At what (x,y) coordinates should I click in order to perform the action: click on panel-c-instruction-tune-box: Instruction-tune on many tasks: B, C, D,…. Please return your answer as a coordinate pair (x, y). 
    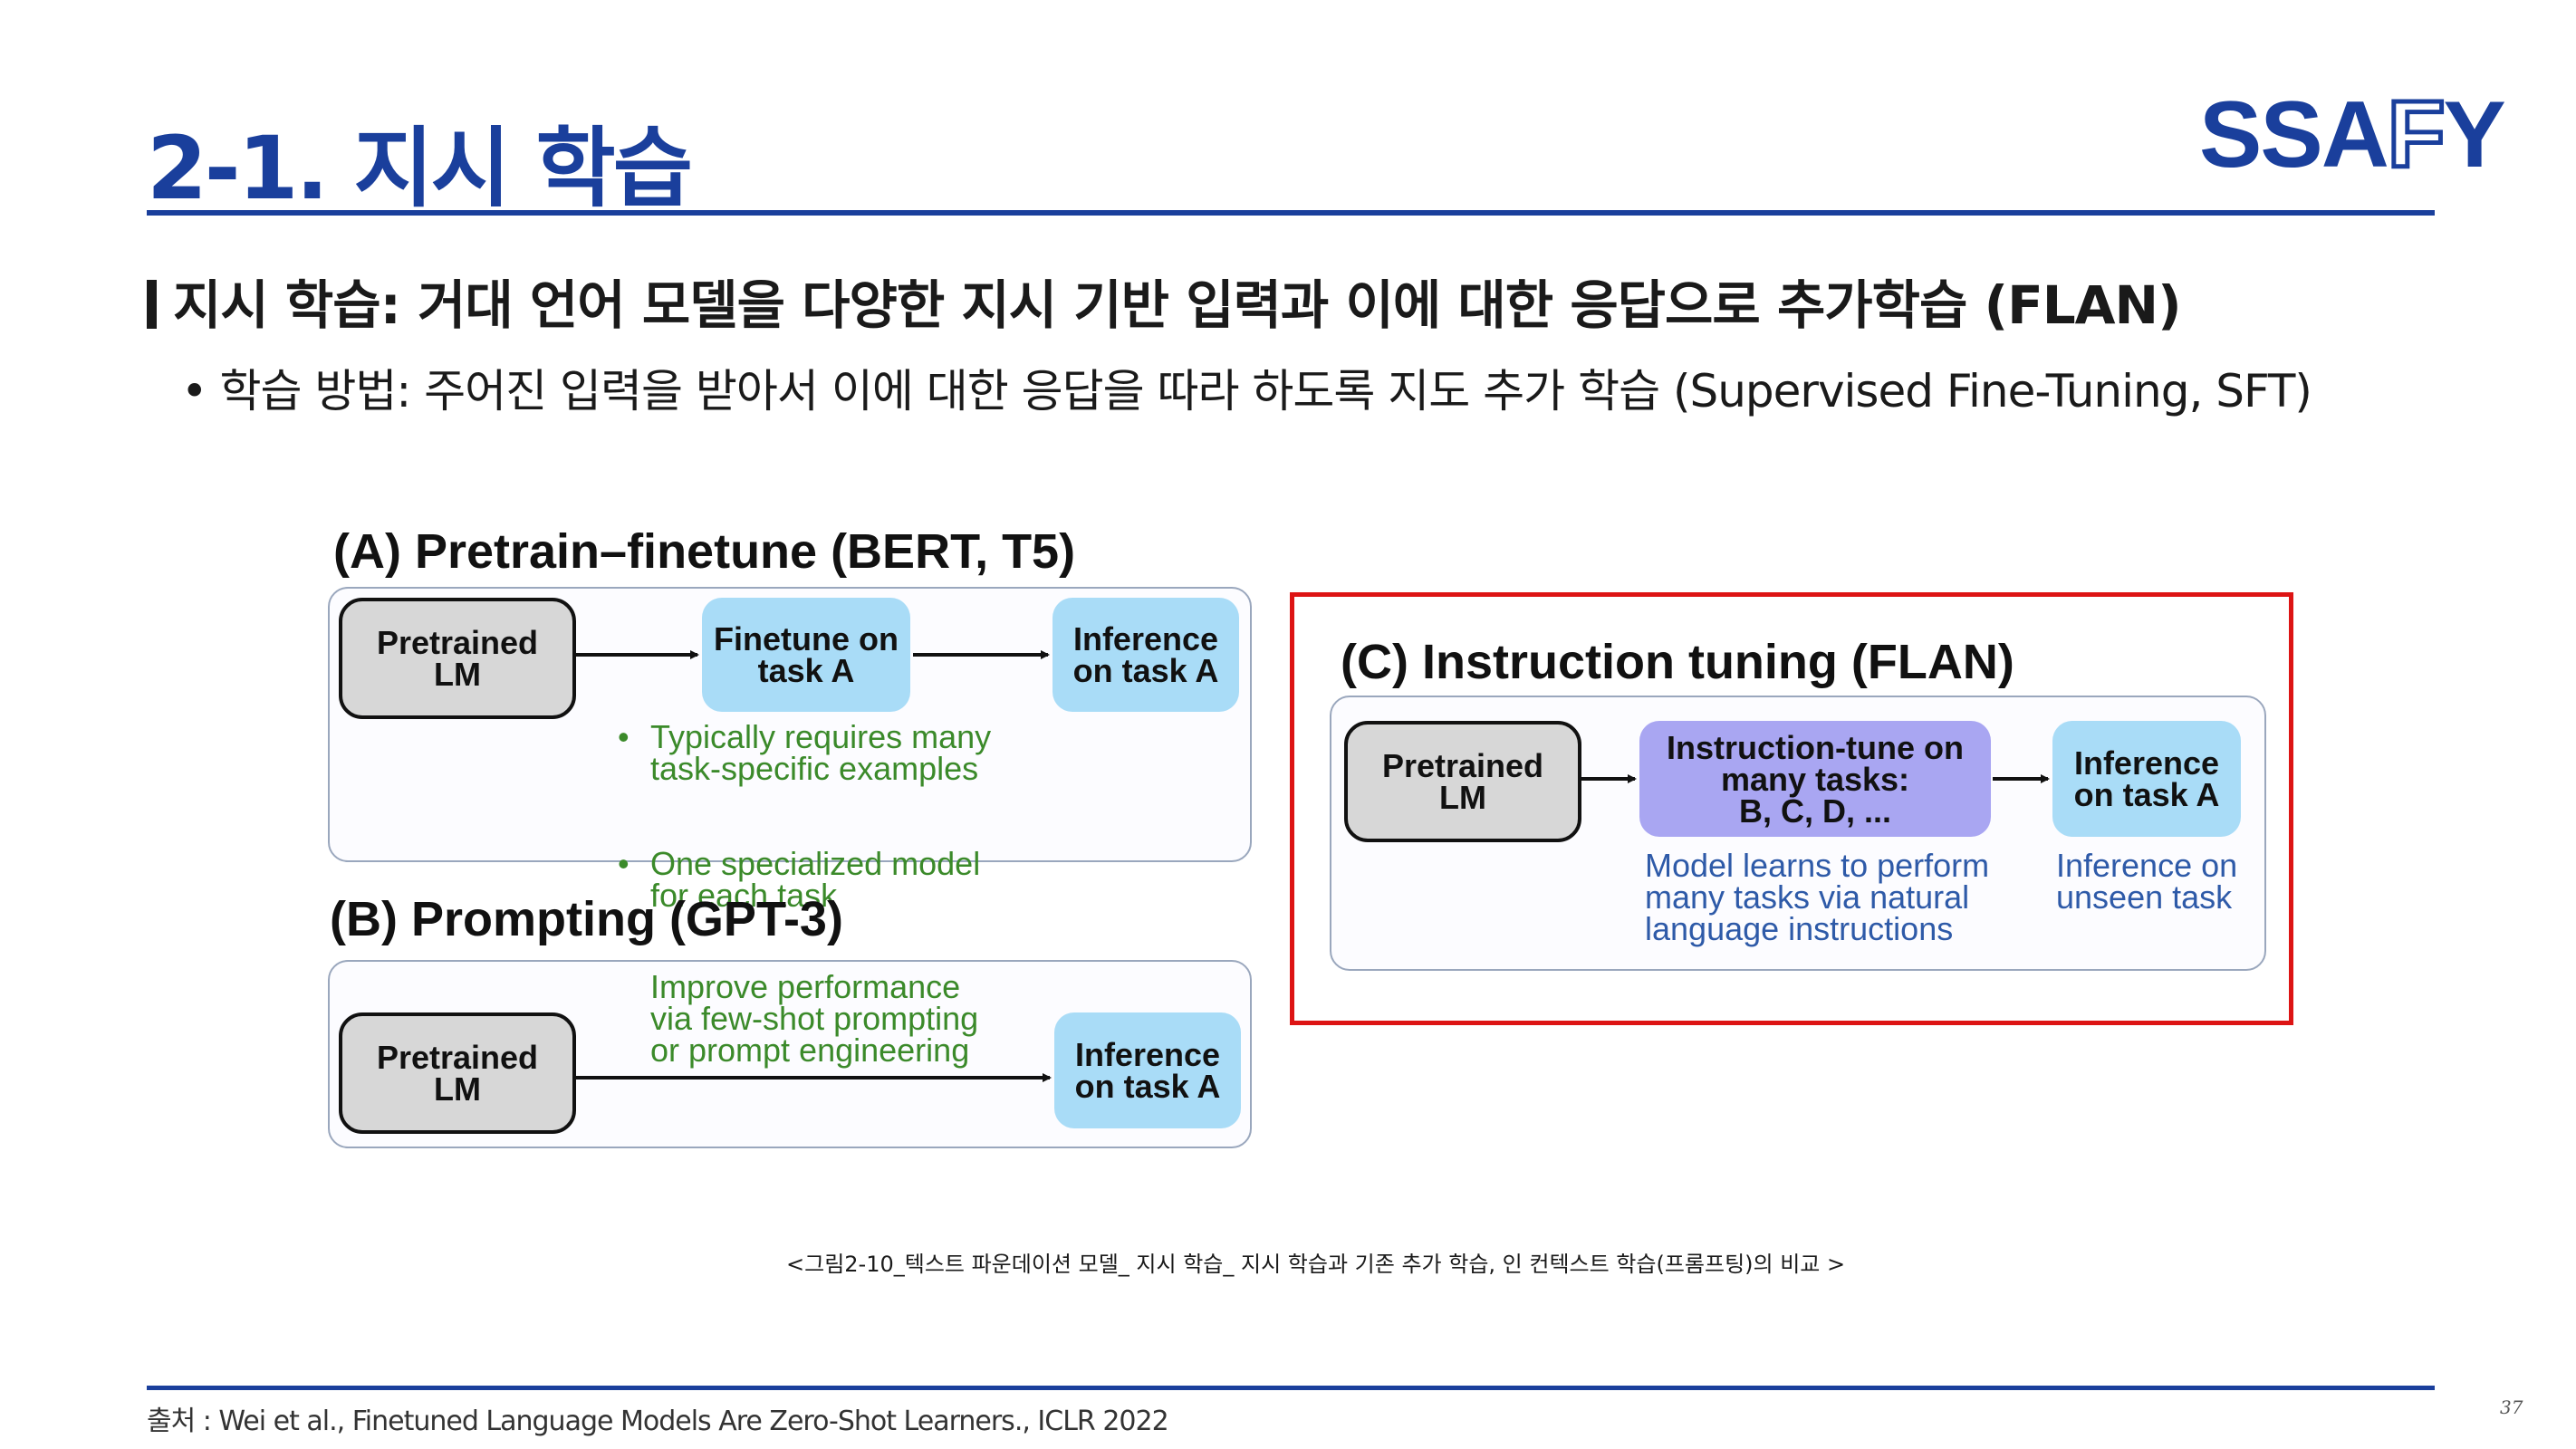
    Looking at the image, I should click on (1815, 779).